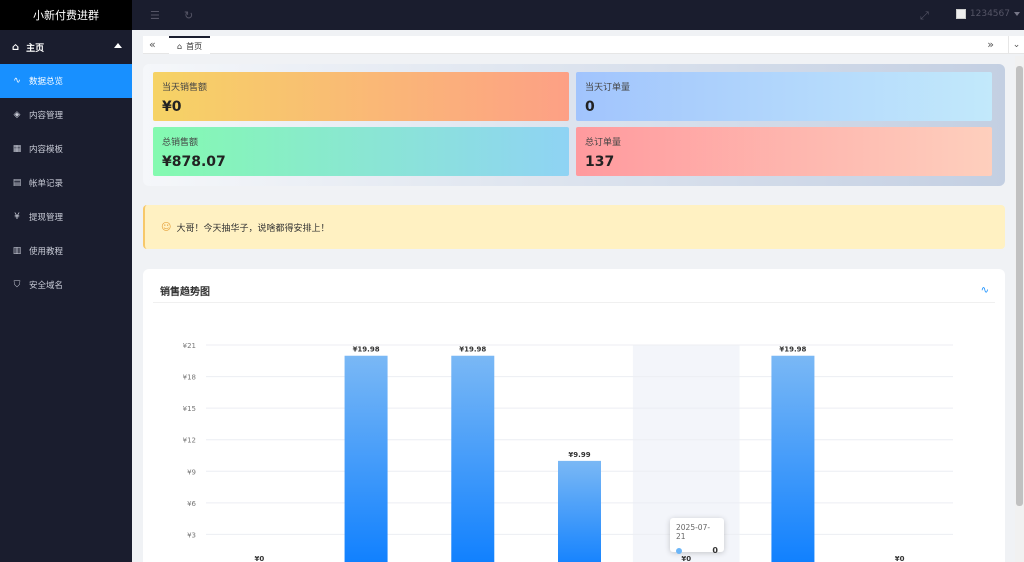 This screenshot has width=1024, height=562. Describe the element at coordinates (185, 292) in the screenshot. I see `chart-title: 销售趋势图` at that location.